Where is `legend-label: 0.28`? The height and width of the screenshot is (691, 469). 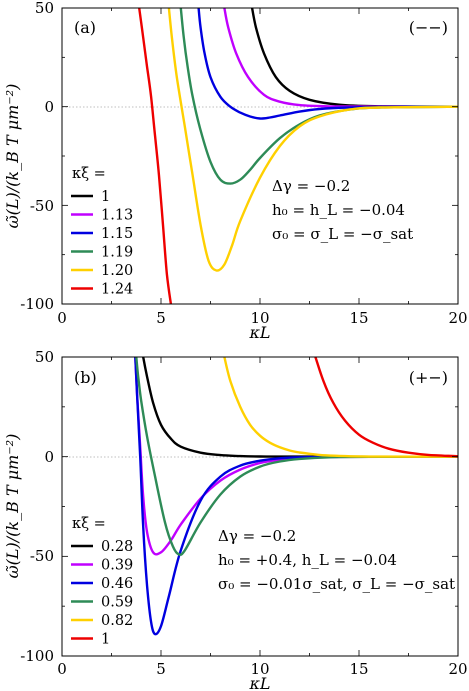 legend-label: 0.28 is located at coordinates (117, 547).